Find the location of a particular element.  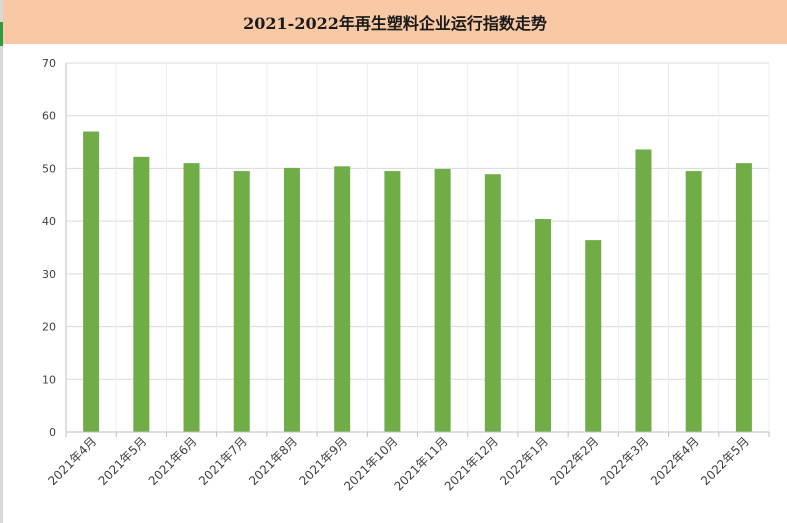

x-tick-label: 2022年4月 is located at coordinates (675, 461).